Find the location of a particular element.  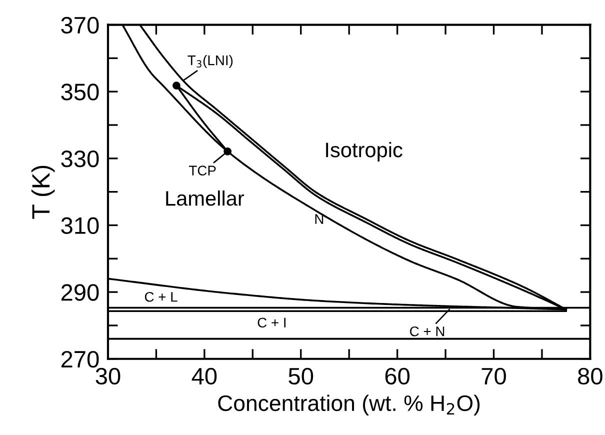

y-tick-label: 270 is located at coordinates (80, 359).